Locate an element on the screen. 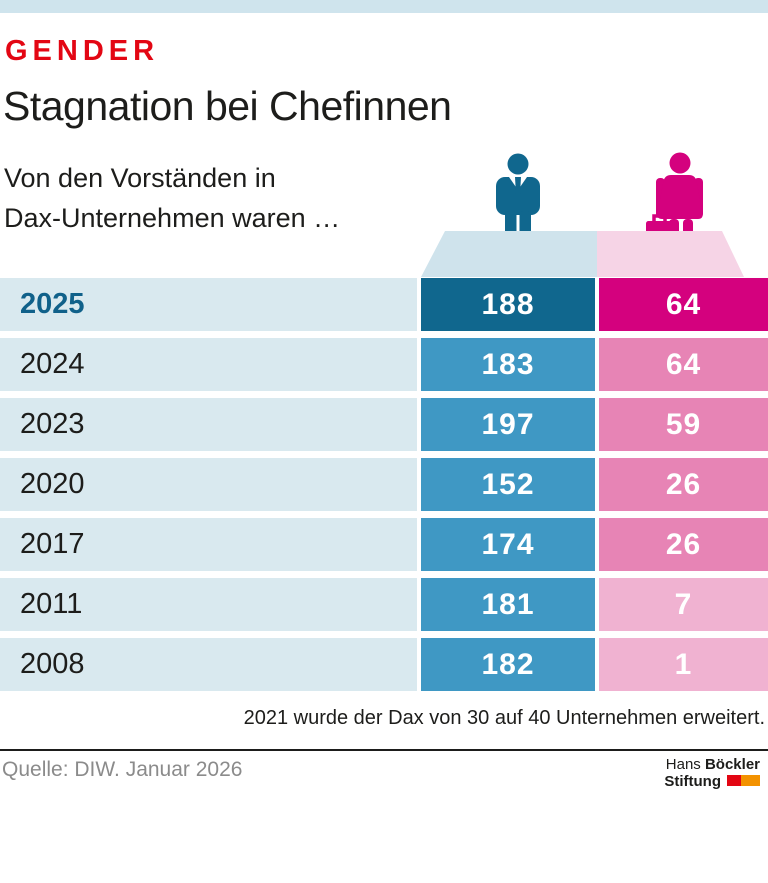 The width and height of the screenshot is (768, 883). kicker: GENDER is located at coordinates (82, 51).